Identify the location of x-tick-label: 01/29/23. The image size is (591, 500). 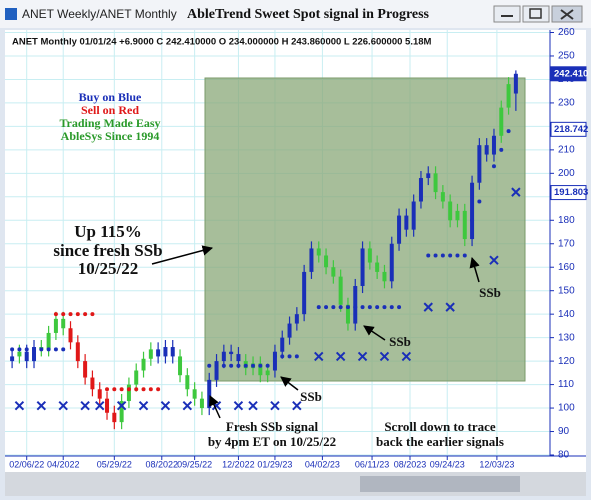
(274, 464).